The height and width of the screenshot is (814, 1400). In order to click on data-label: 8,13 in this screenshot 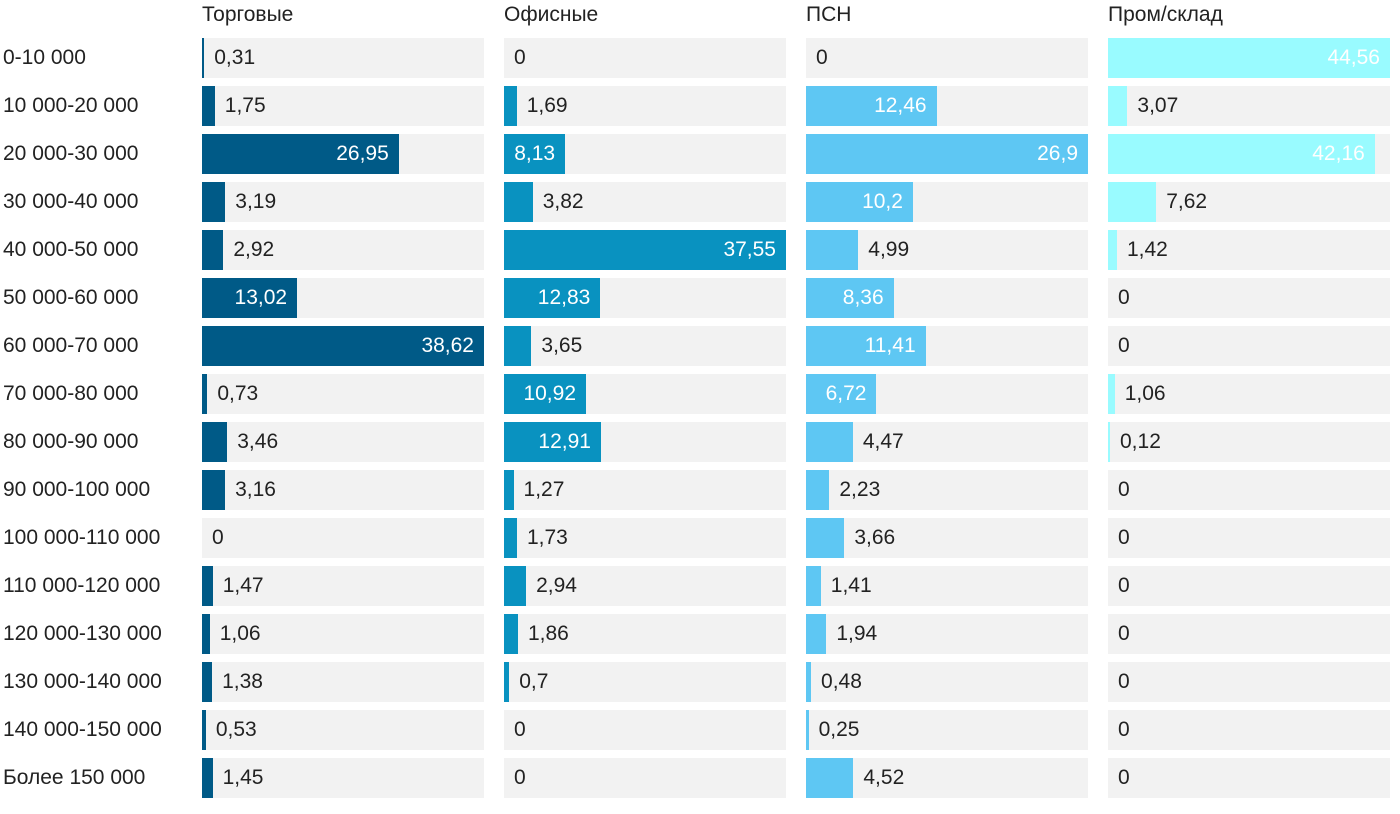, I will do `click(535, 153)`.